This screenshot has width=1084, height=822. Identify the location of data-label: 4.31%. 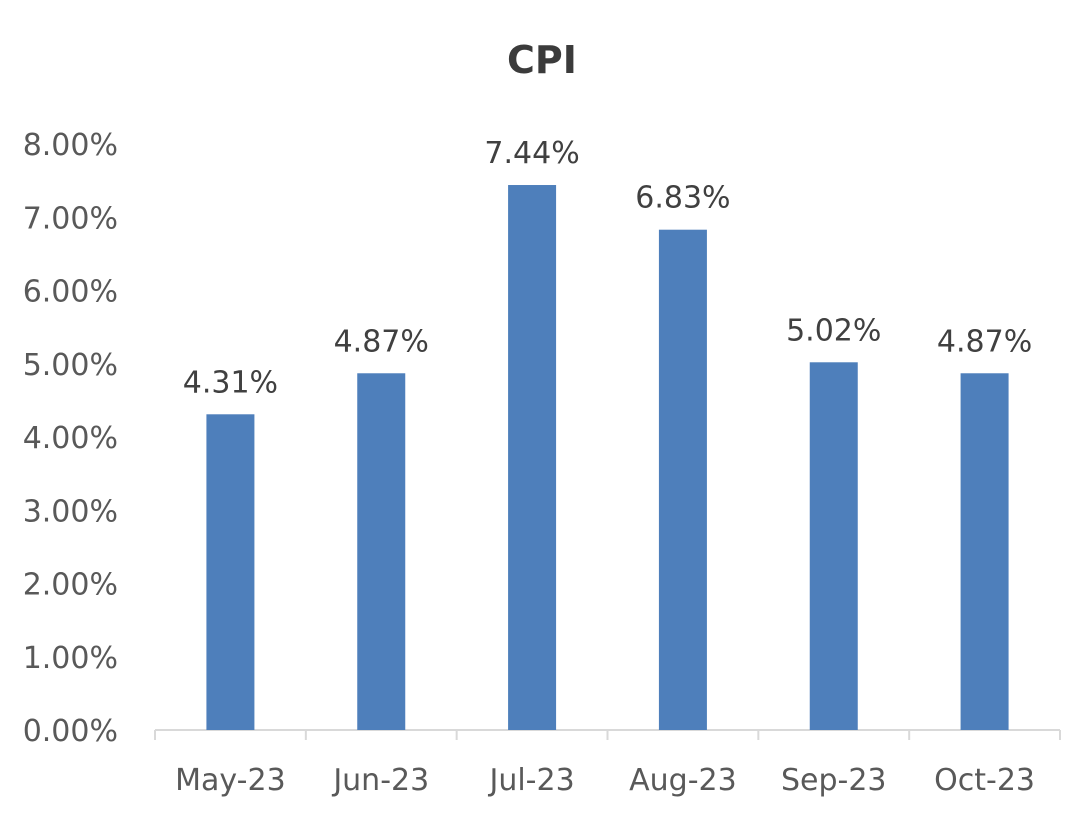
(230, 382).